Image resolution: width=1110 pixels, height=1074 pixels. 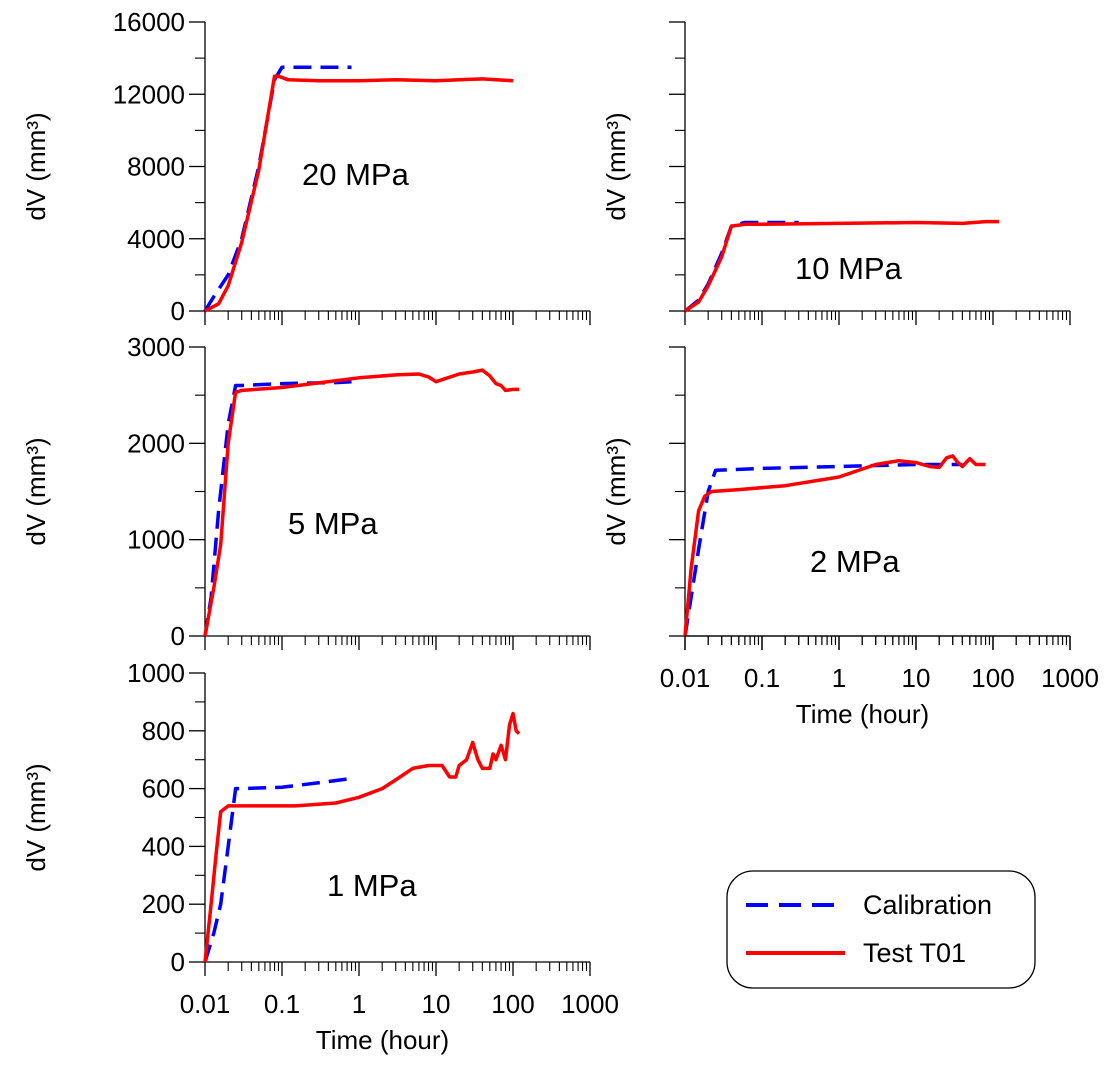 I want to click on legend-calibration-label: Calibration, so click(x=927, y=905).